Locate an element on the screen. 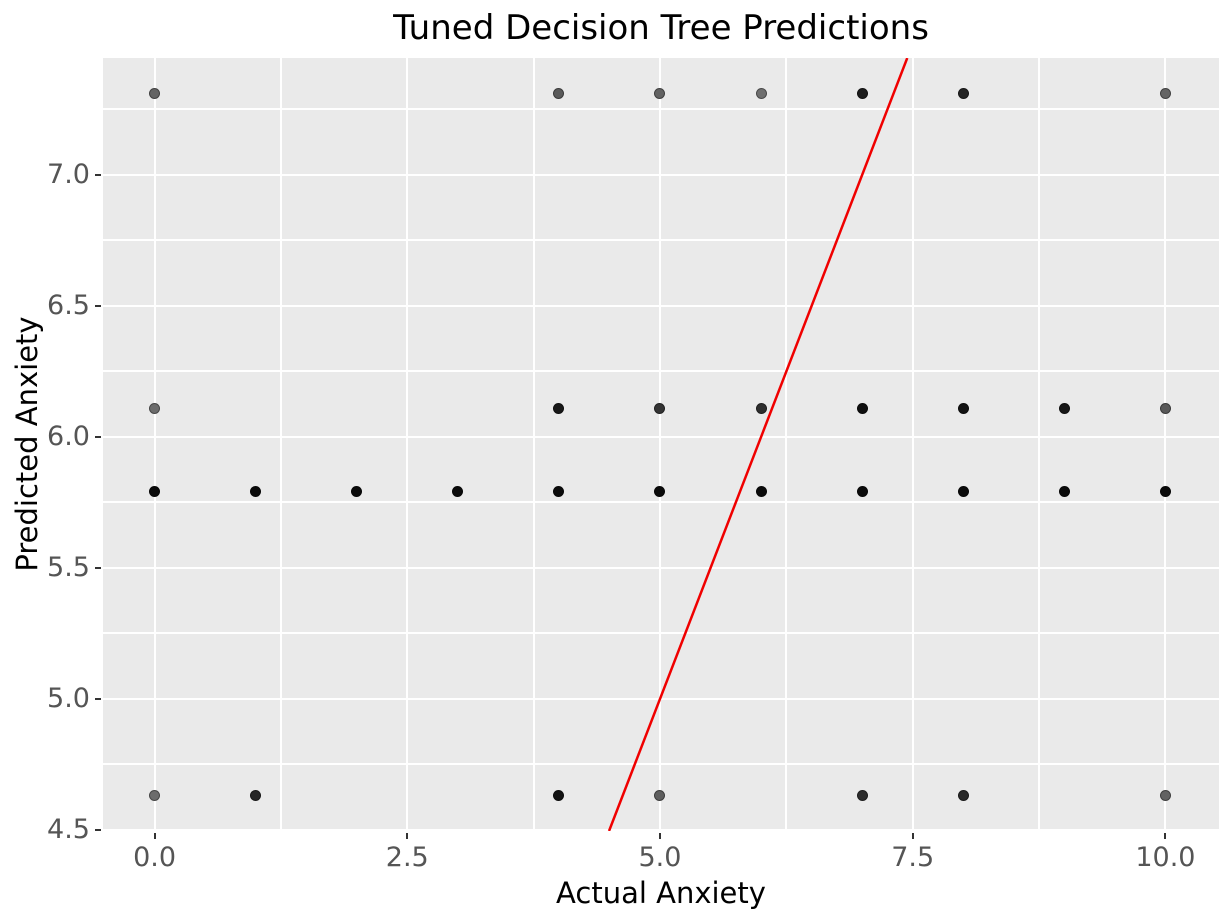 The image size is (1228, 921). x-axis-label: Actual Anxiety is located at coordinates (661, 893).